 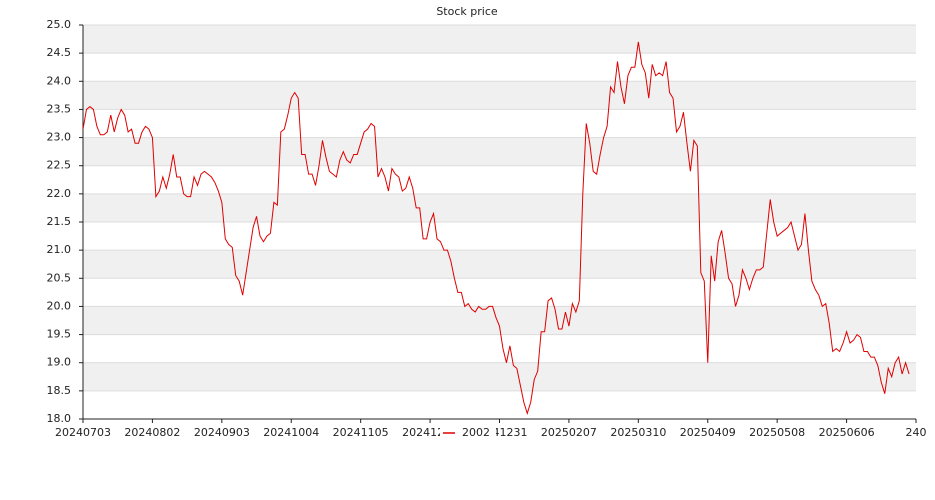 I want to click on x-tick-label: 20250409, so click(x=708, y=432).